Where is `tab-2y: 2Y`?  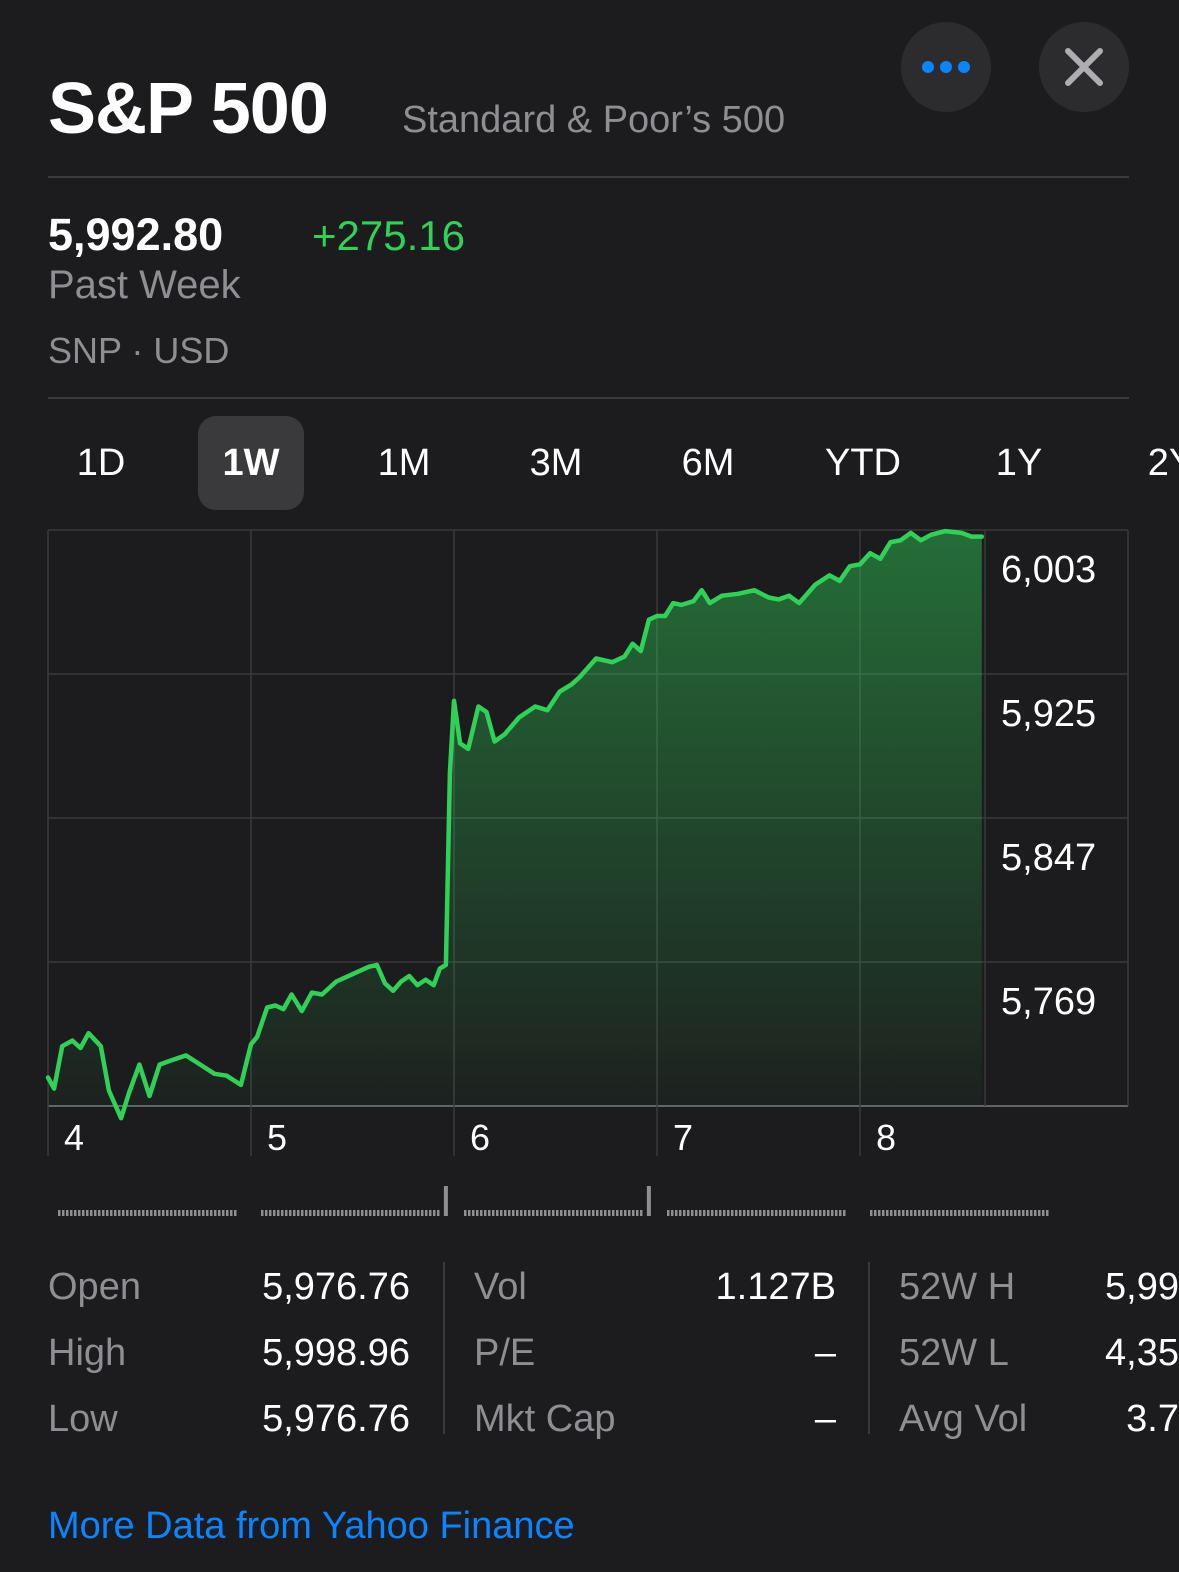
tab-2y: 2Y is located at coordinates (1163, 462).